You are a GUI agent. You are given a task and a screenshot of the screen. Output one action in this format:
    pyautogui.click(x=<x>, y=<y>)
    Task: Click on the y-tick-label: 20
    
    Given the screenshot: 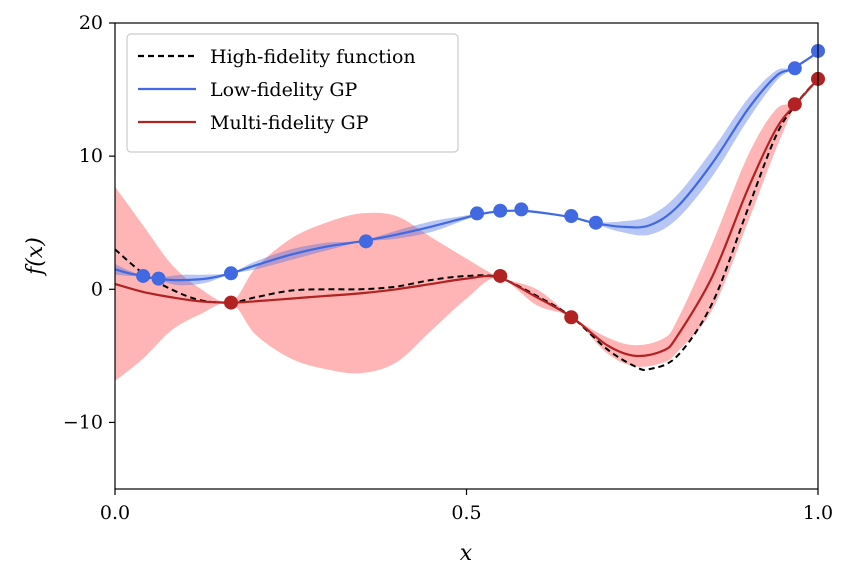 What is the action you would take?
    pyautogui.click(x=91, y=23)
    